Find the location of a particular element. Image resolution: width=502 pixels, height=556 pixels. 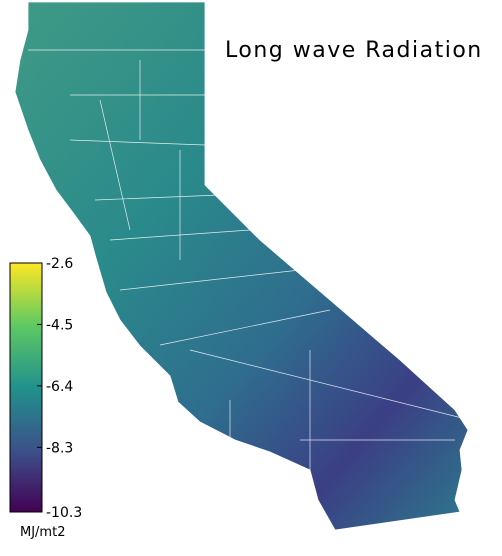

colorbar-label: MJ/mt2 is located at coordinates (42, 532).